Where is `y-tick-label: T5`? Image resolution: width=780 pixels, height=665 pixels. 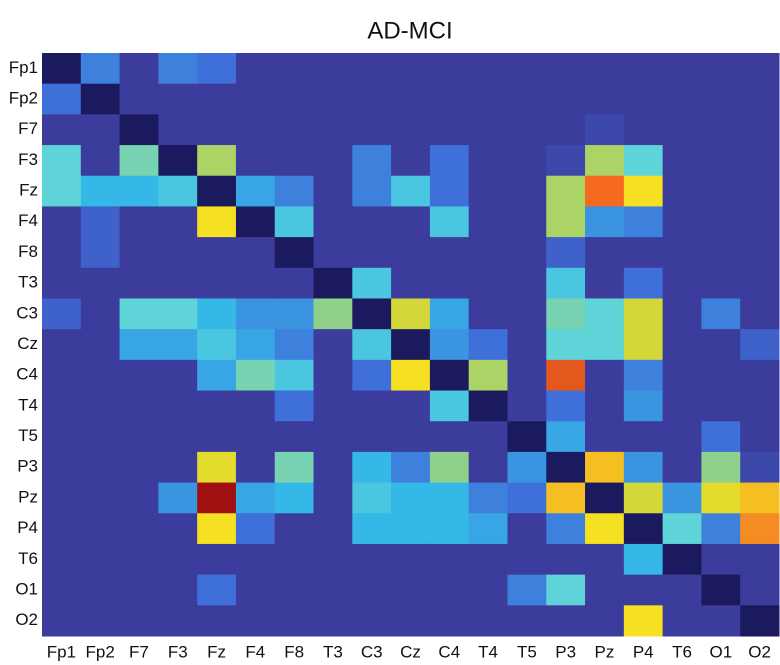 y-tick-label: T5 is located at coordinates (28, 435).